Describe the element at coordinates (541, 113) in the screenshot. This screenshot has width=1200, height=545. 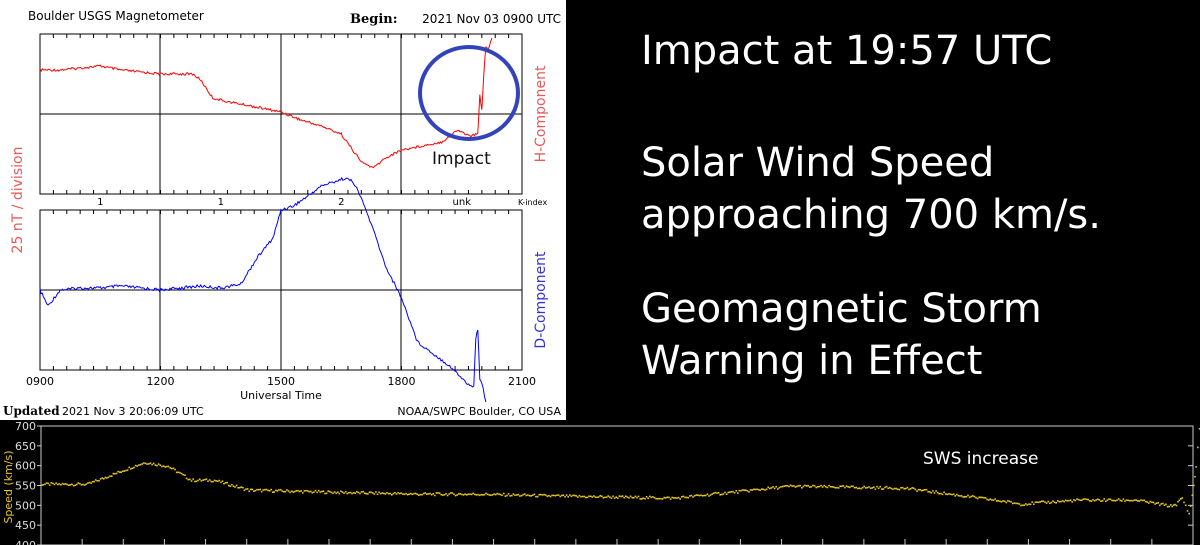
I see `h-component-label: H-Component` at that location.